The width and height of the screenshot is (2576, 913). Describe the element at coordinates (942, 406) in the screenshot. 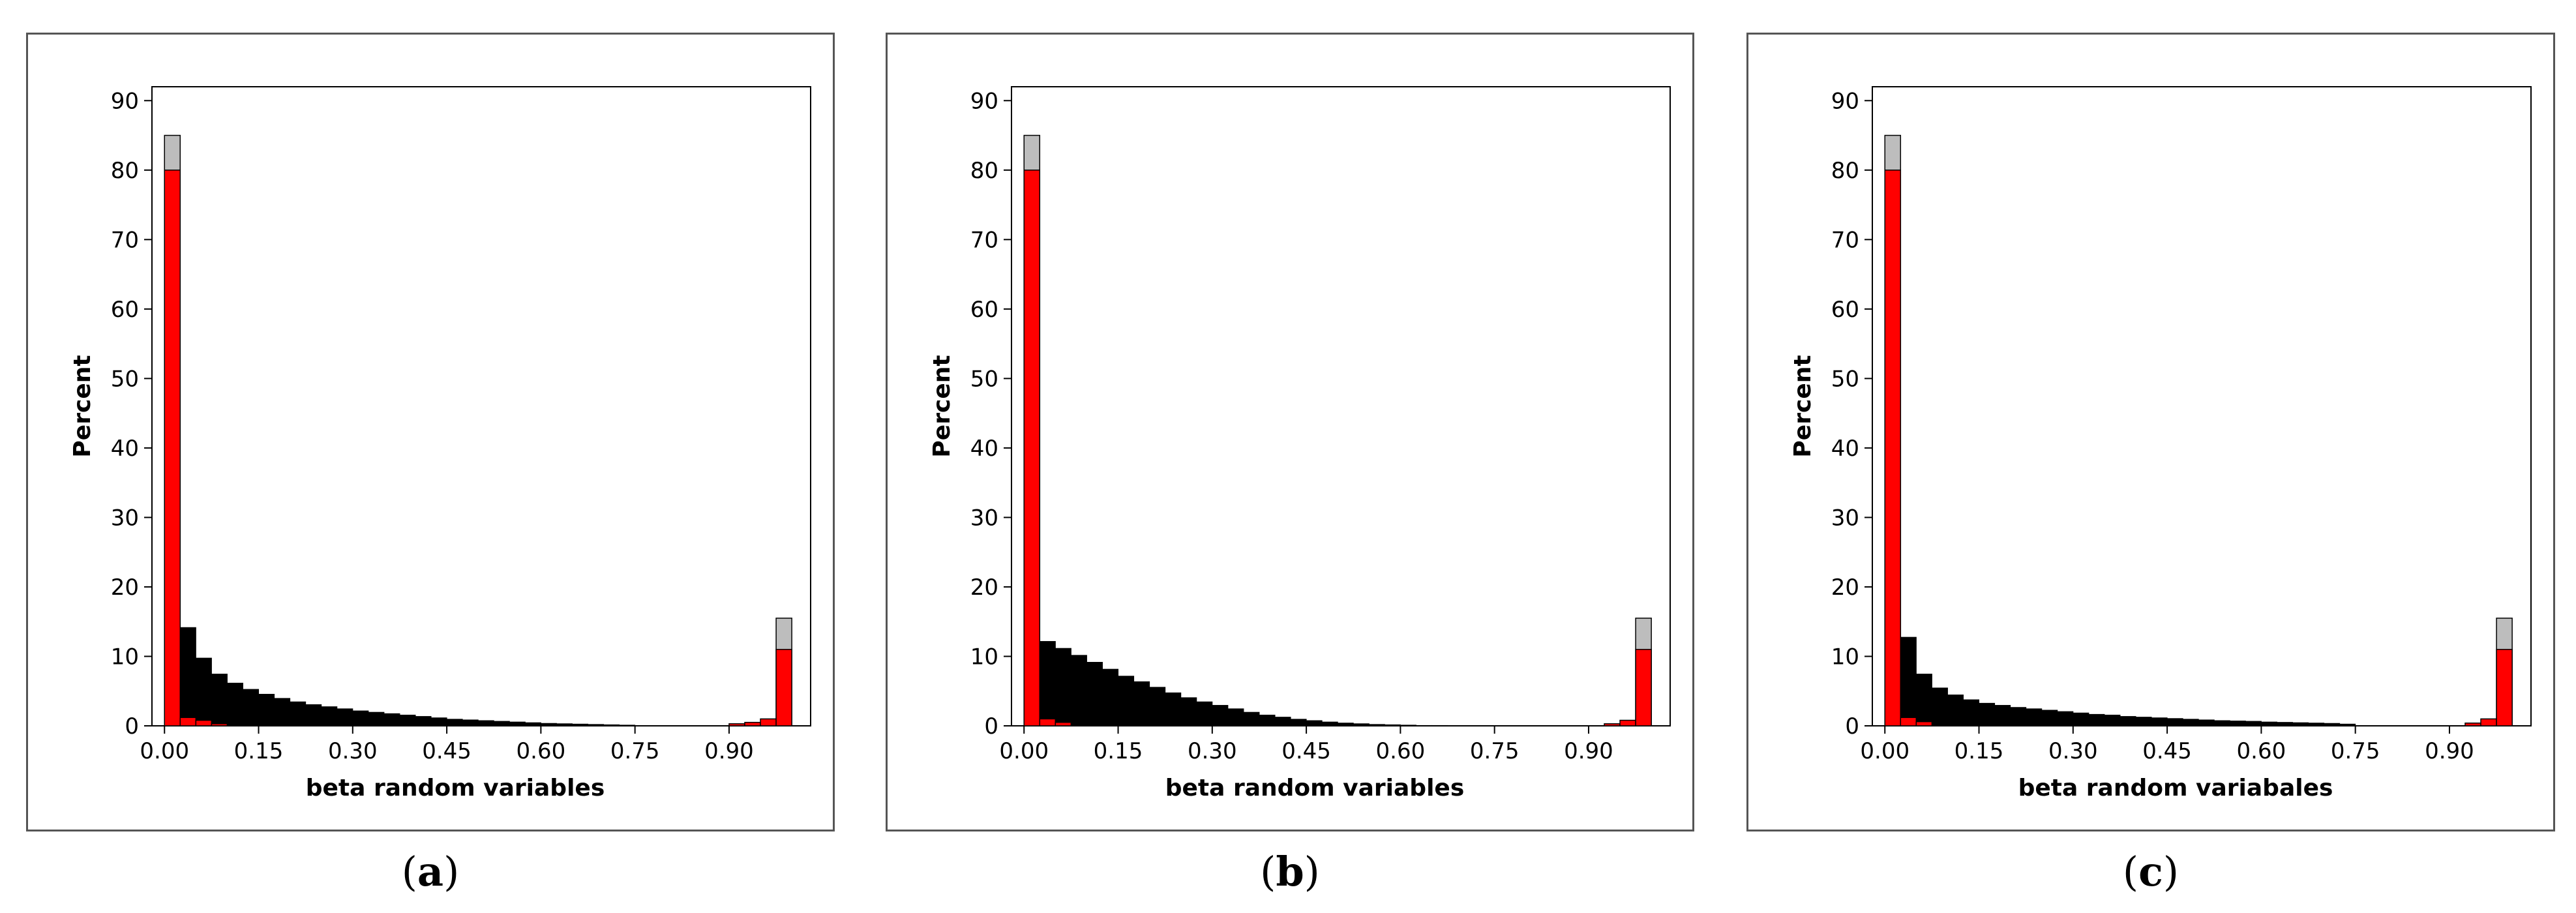

I see `y-axis-title: Percent` at that location.